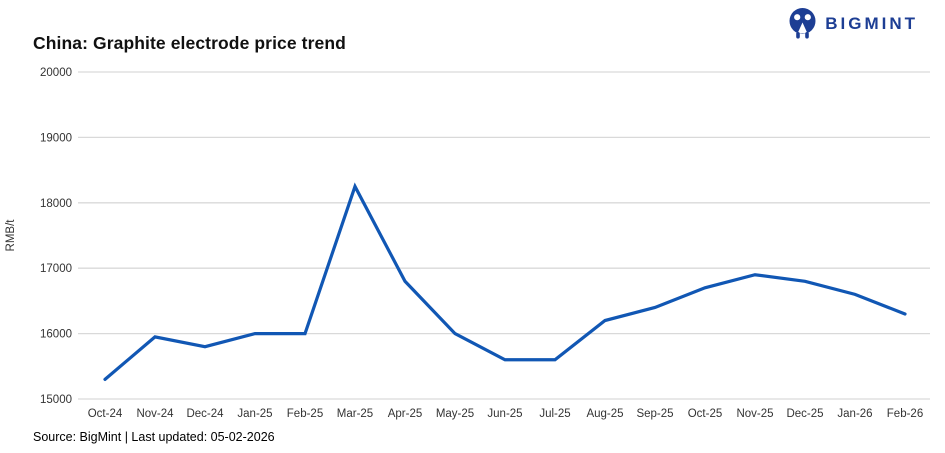 The height and width of the screenshot is (453, 945). I want to click on x-tick-label: Feb-26, so click(905, 414).